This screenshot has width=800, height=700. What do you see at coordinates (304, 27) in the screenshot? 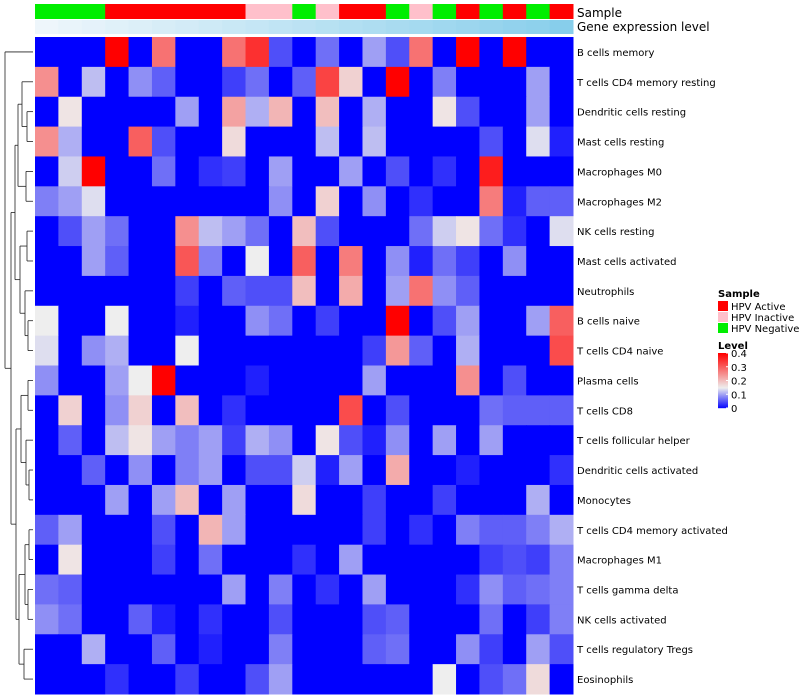
I see `gene-expression-annotation-bar` at bounding box center [304, 27].